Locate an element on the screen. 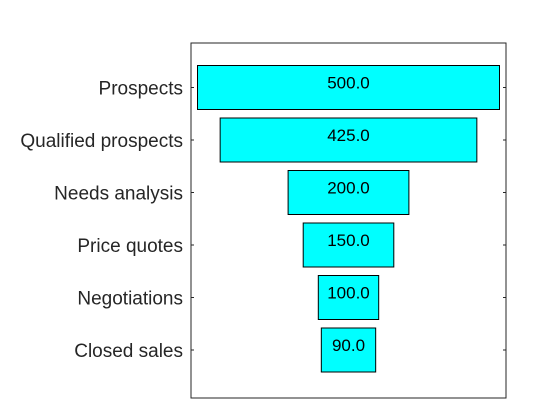  value-label: 425.0 is located at coordinates (348, 135).